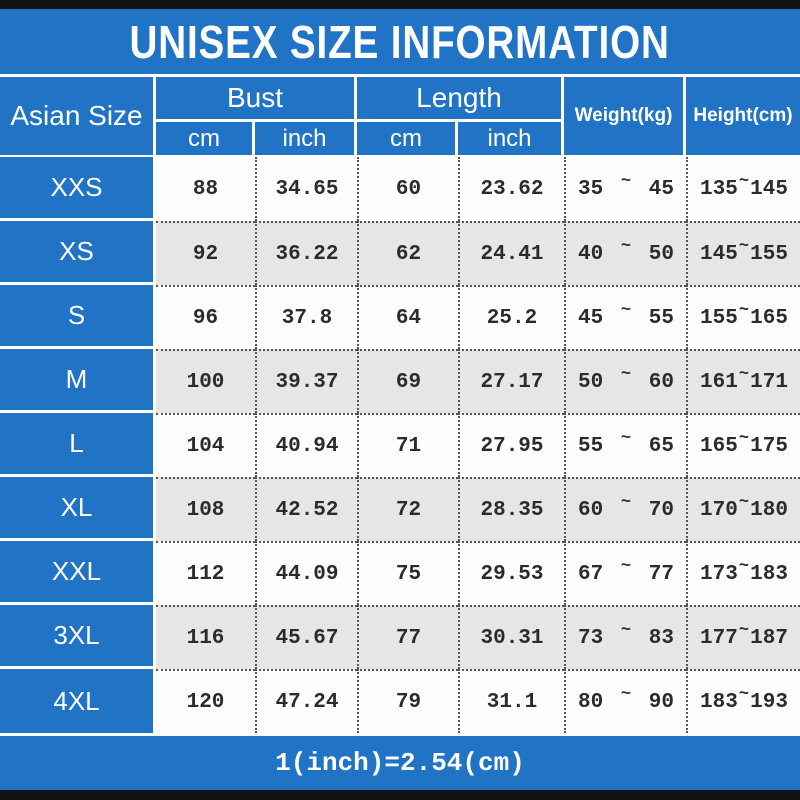  What do you see at coordinates (743, 509) in the screenshot?
I see `height-range: 170 ~ 180` at bounding box center [743, 509].